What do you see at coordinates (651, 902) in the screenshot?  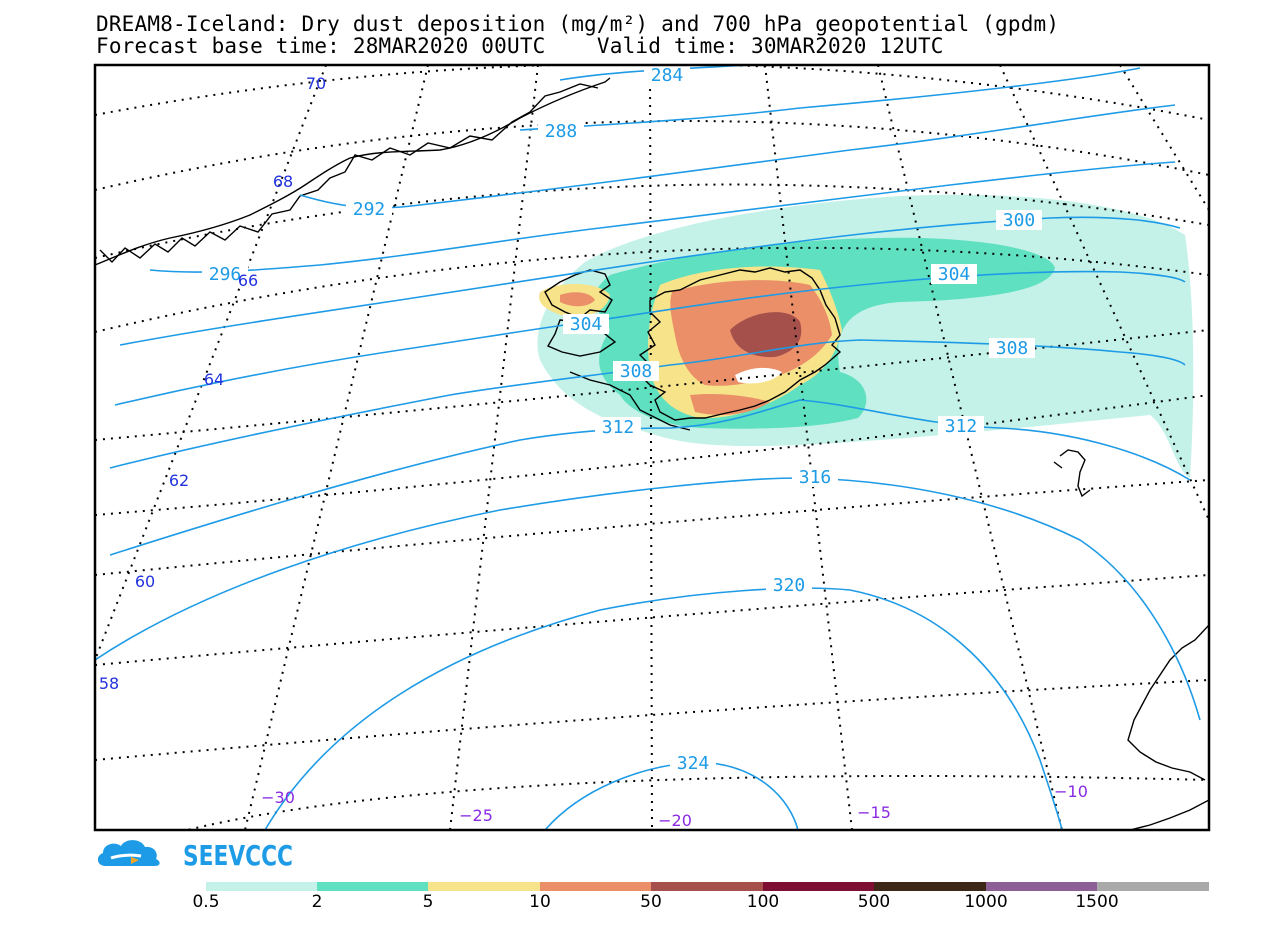 I see `legend-label-50: 50` at bounding box center [651, 902].